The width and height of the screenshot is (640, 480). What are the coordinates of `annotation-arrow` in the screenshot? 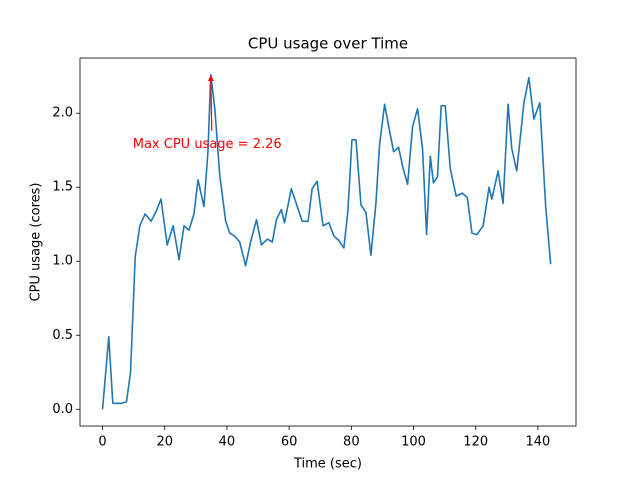 It's located at (210, 103).